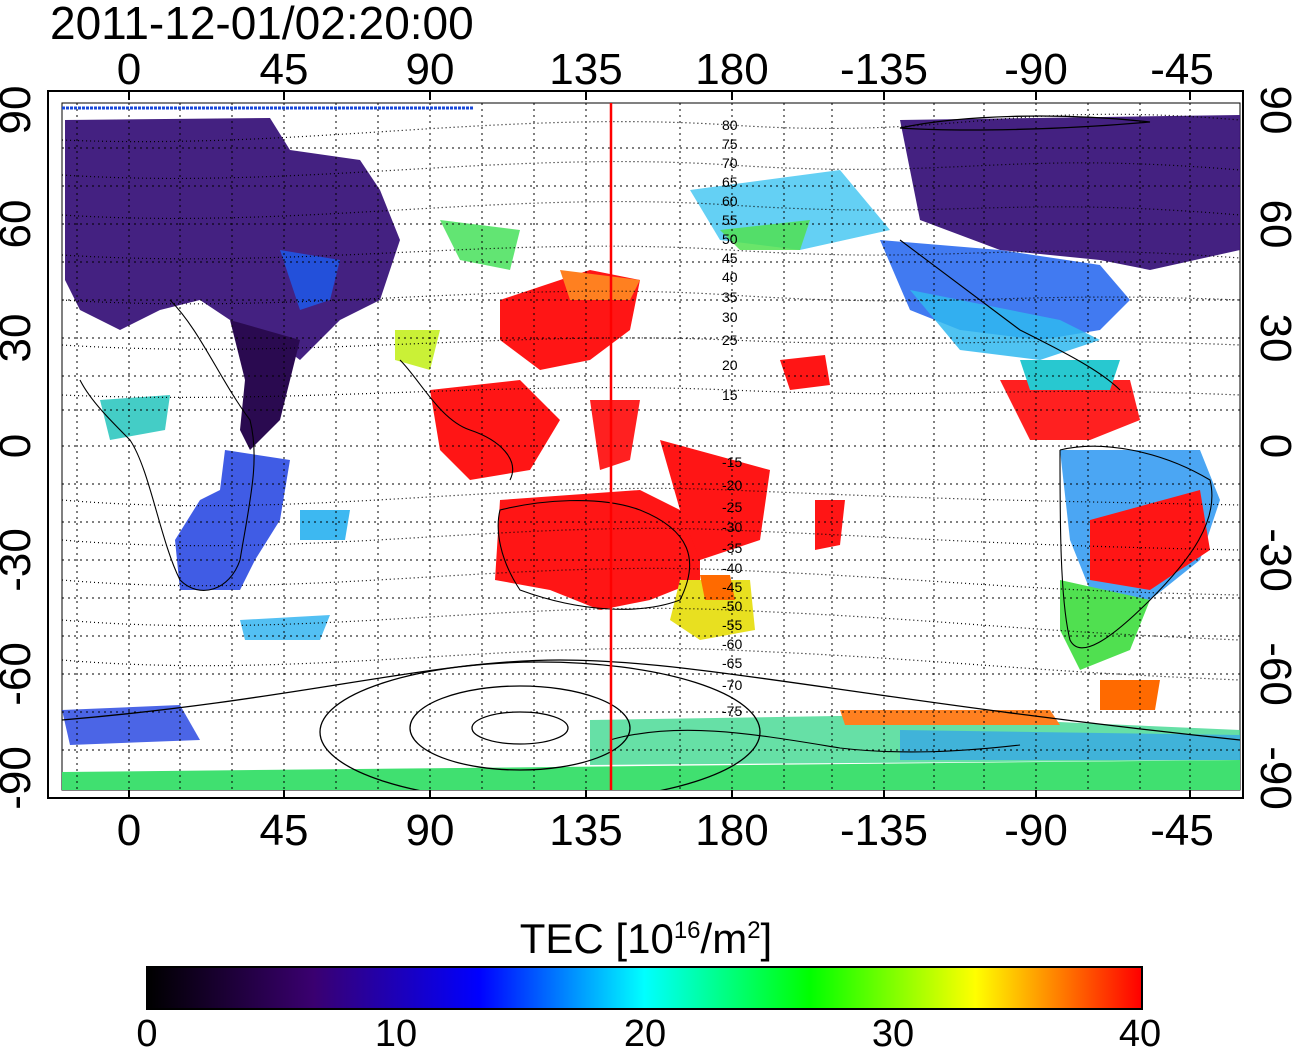  I want to click on mlat-label: -65, so click(732, 663).